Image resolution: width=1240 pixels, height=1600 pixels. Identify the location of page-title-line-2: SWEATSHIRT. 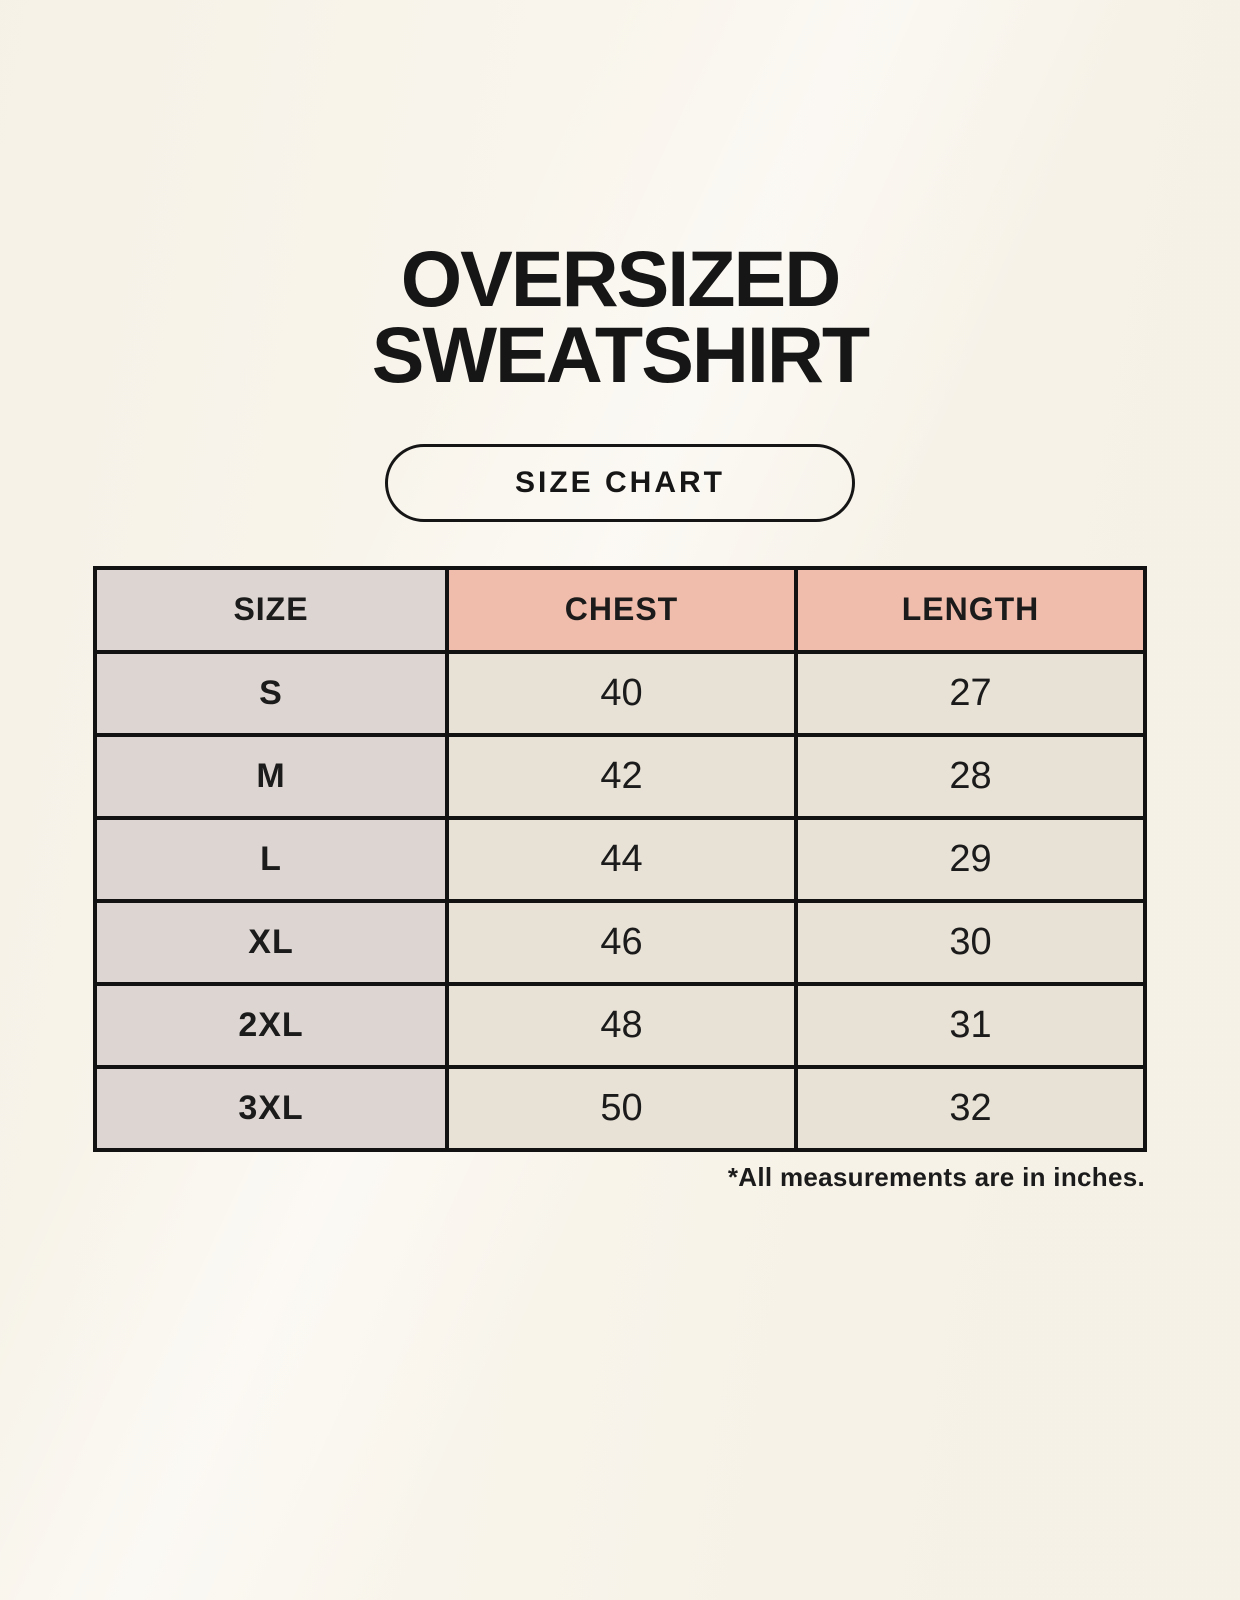
(620, 354).